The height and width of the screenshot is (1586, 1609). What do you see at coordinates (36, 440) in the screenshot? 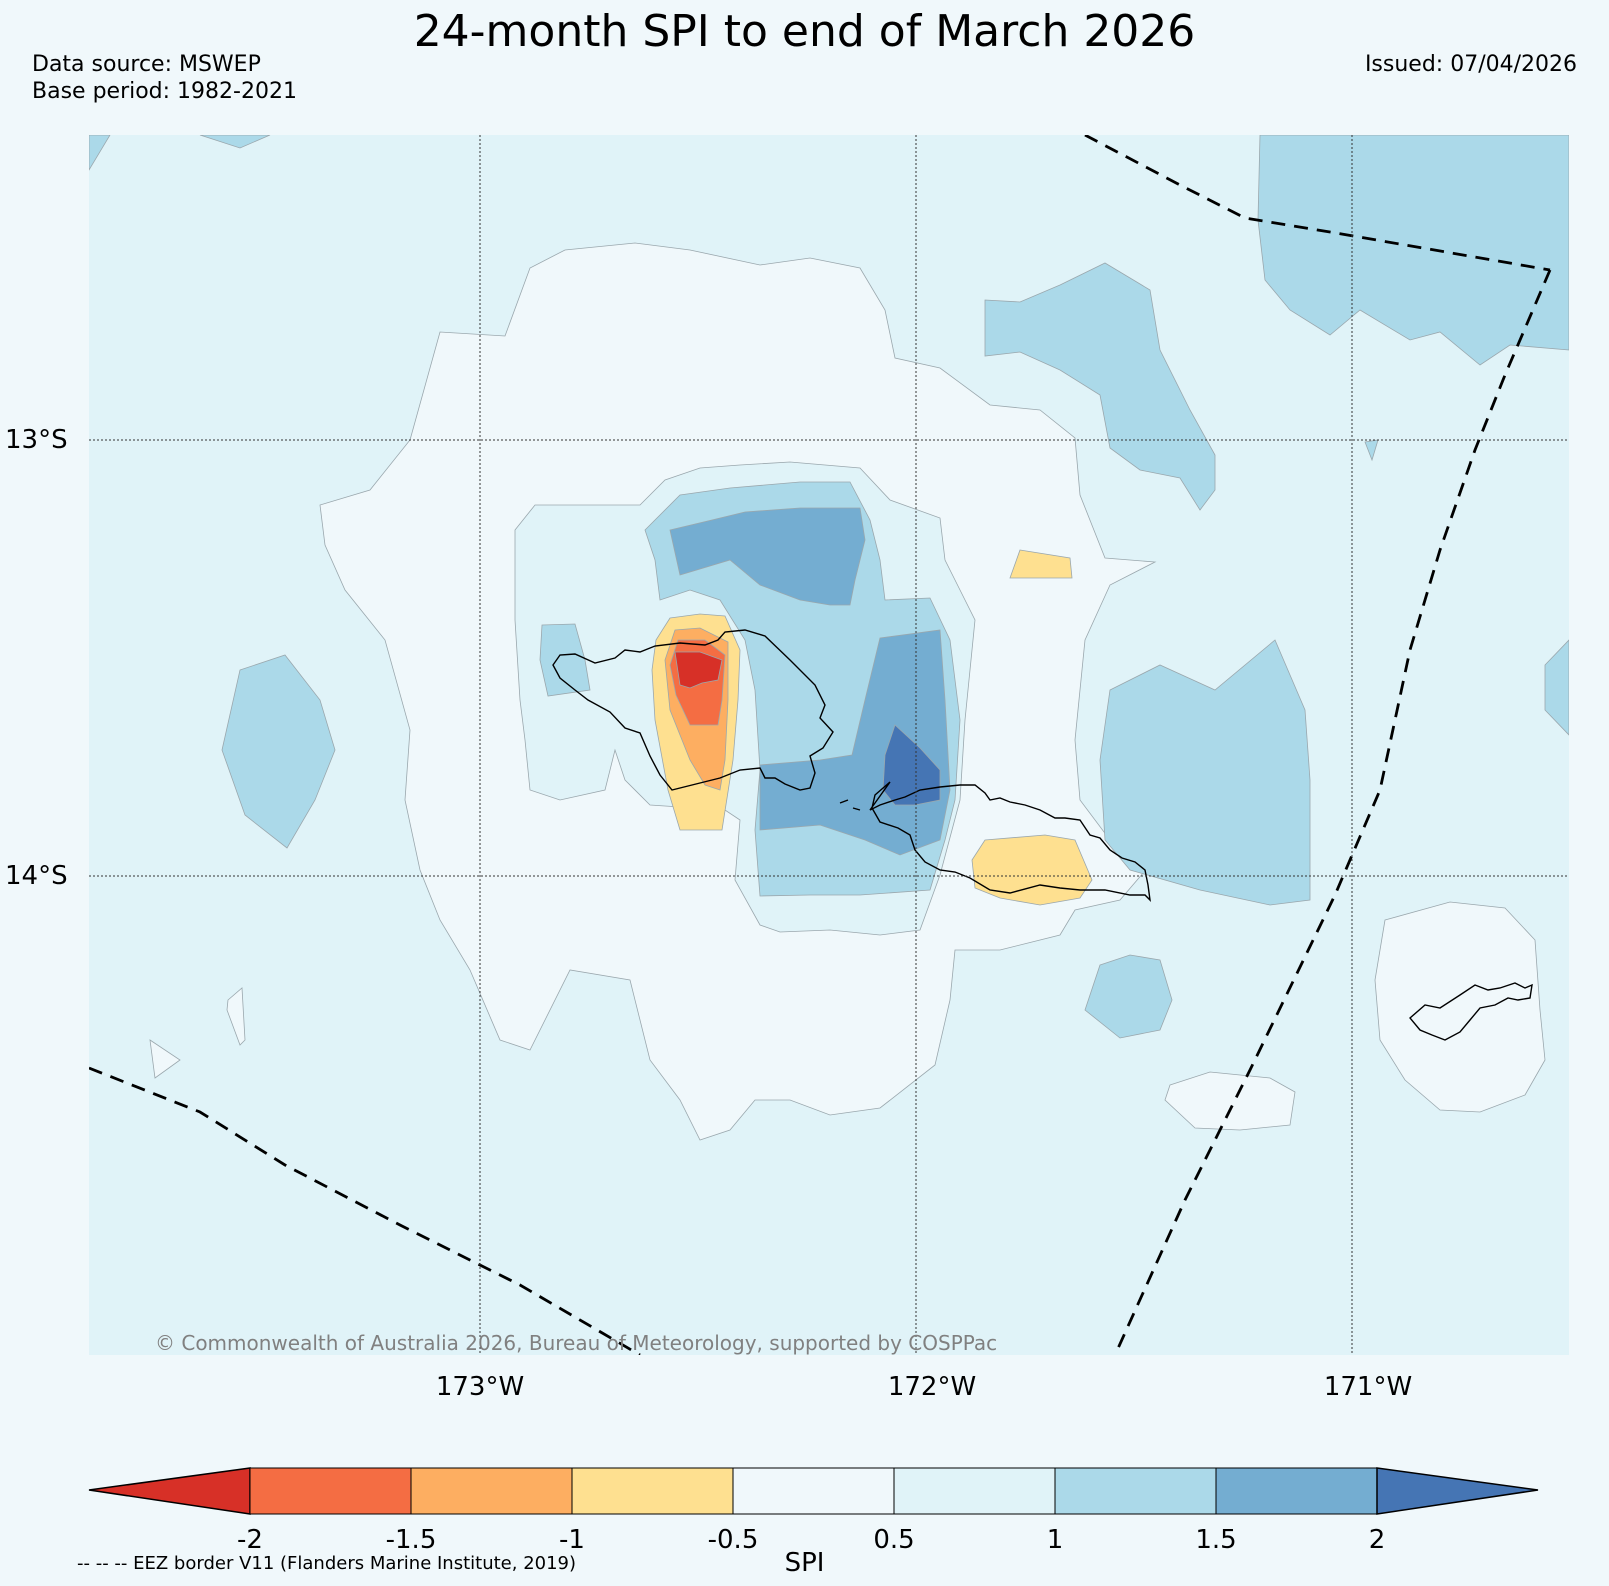
I see `lat-label-13s: 13°S` at bounding box center [36, 440].